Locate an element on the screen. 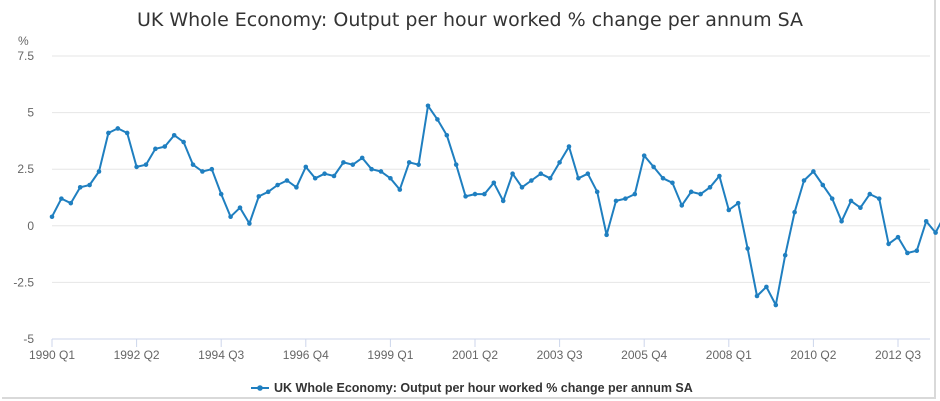 Image resolution: width=940 pixels, height=401 pixels. x-tick-label: 2001 Q2 is located at coordinates (475, 355).